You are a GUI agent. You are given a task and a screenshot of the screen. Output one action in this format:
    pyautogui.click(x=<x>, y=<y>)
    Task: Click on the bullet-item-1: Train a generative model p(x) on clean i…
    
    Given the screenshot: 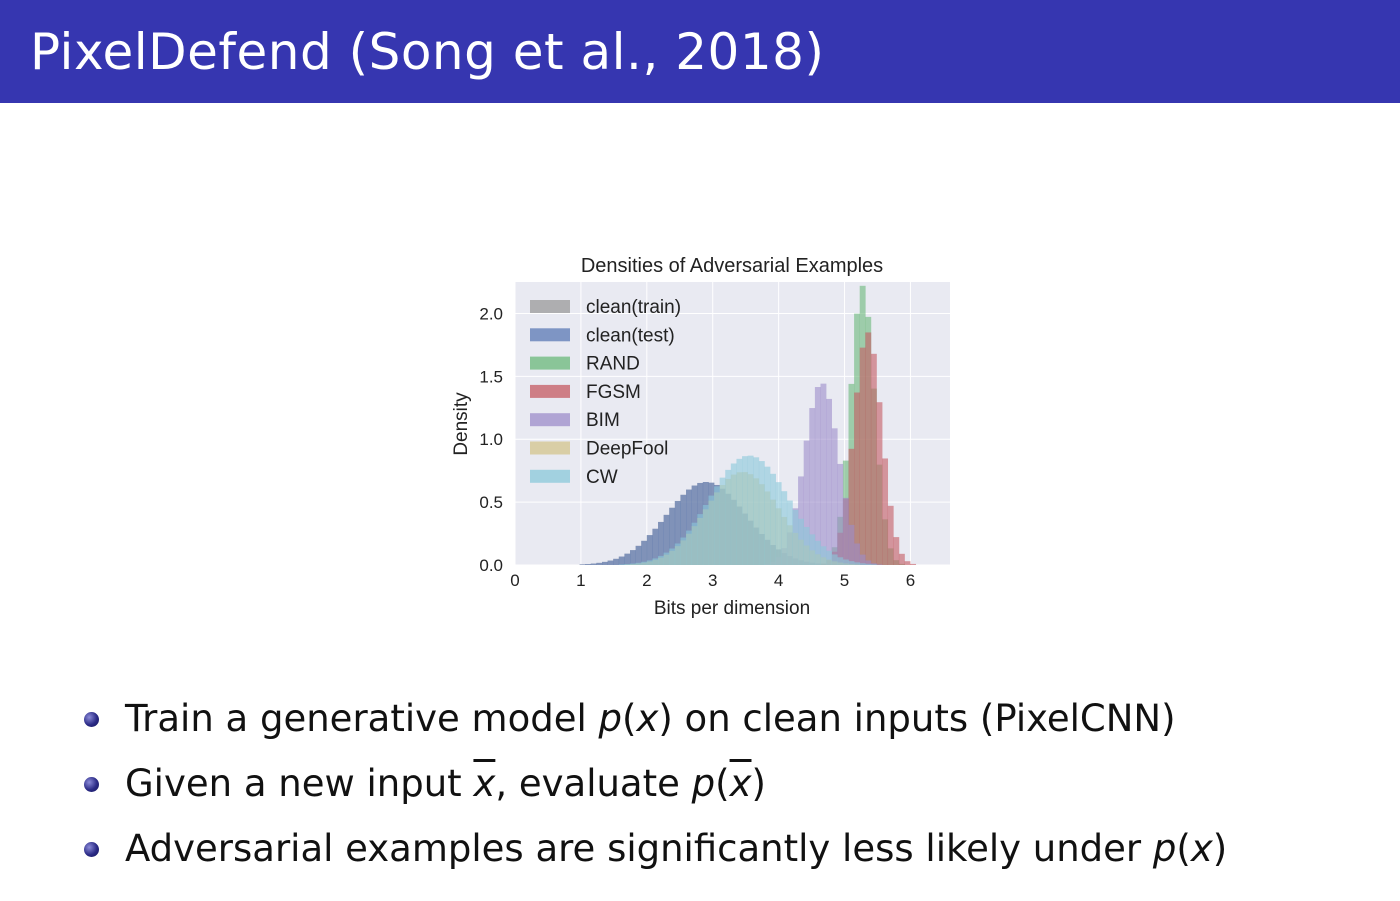 What is the action you would take?
    pyautogui.click(x=730, y=722)
    